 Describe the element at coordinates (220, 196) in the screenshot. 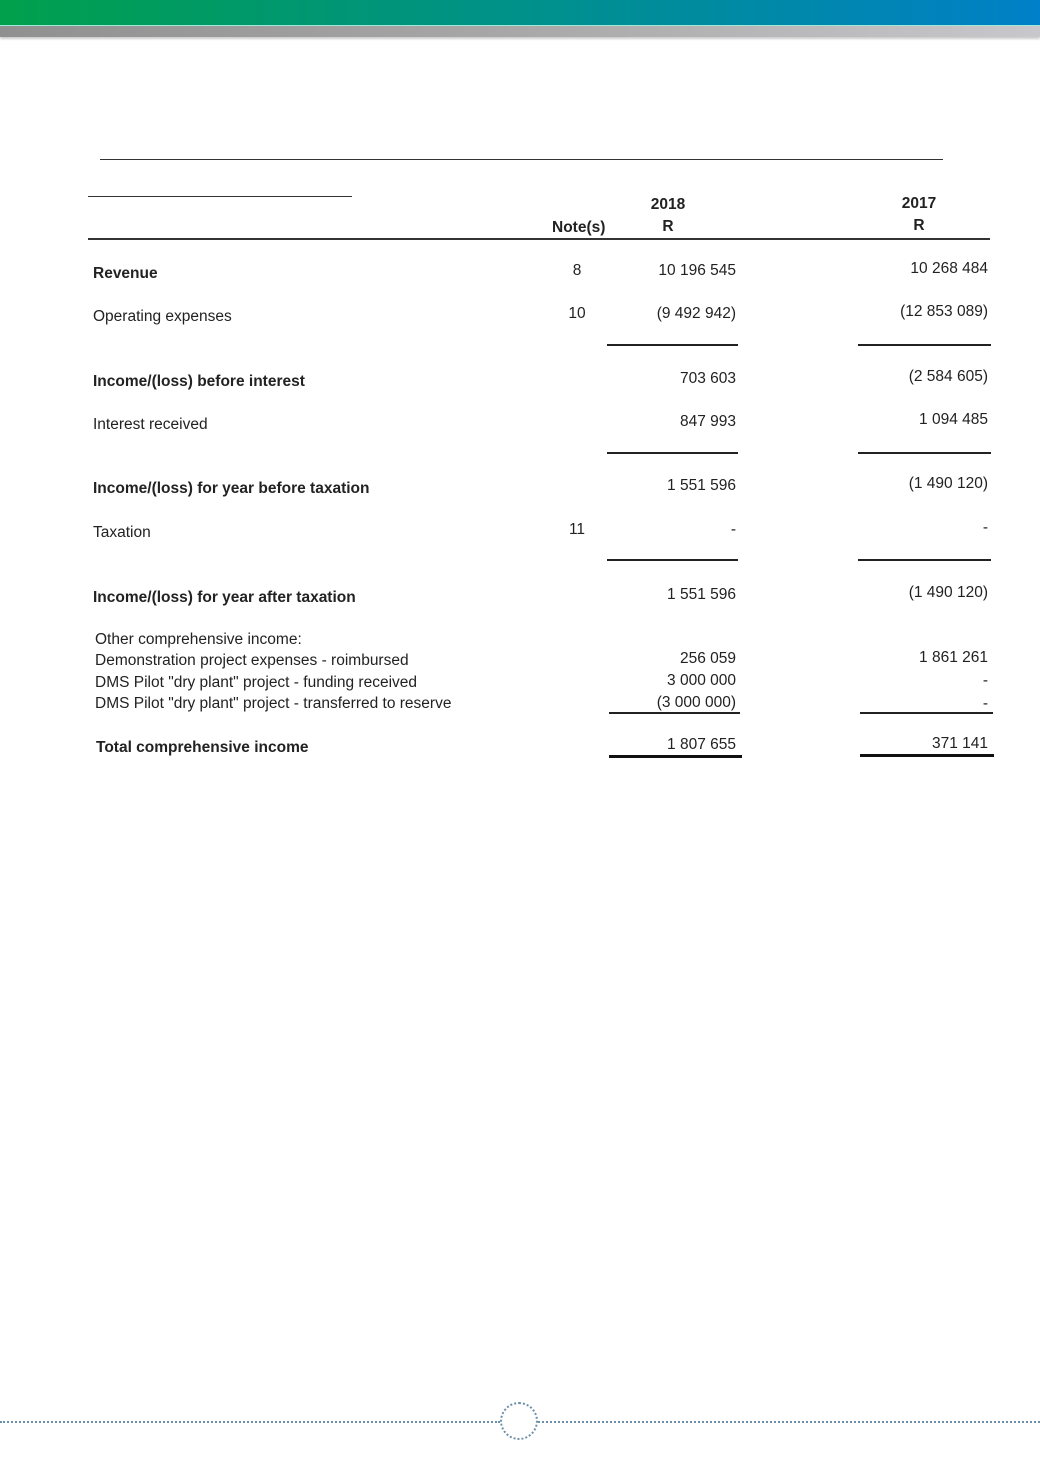

I see `short-rule` at that location.